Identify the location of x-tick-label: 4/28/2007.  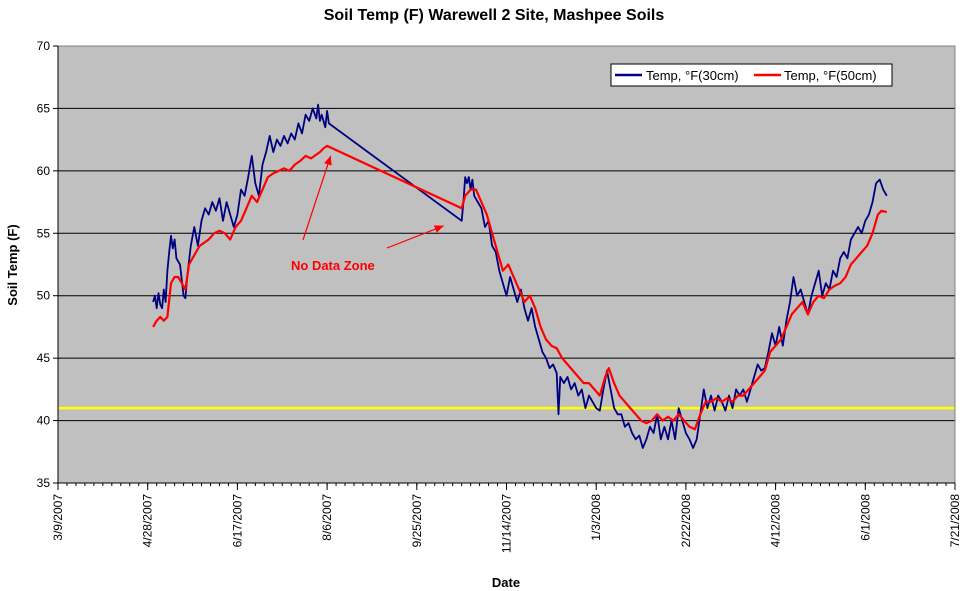
(148, 521).